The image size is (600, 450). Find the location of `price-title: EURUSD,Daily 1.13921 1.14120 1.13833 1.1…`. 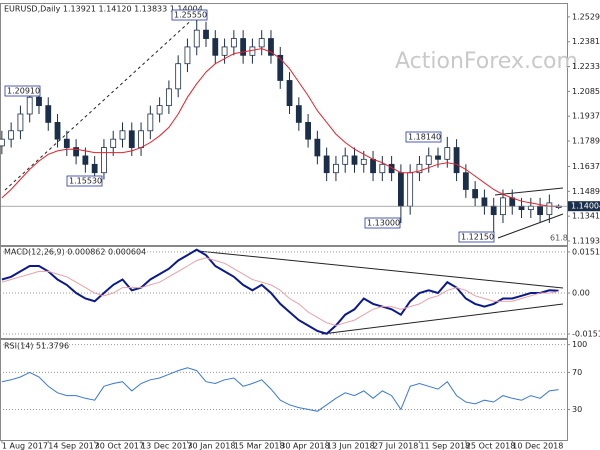

price-title: EURUSD,Daily 1.13921 1.14120 1.13833 1.1… is located at coordinates (103, 9).